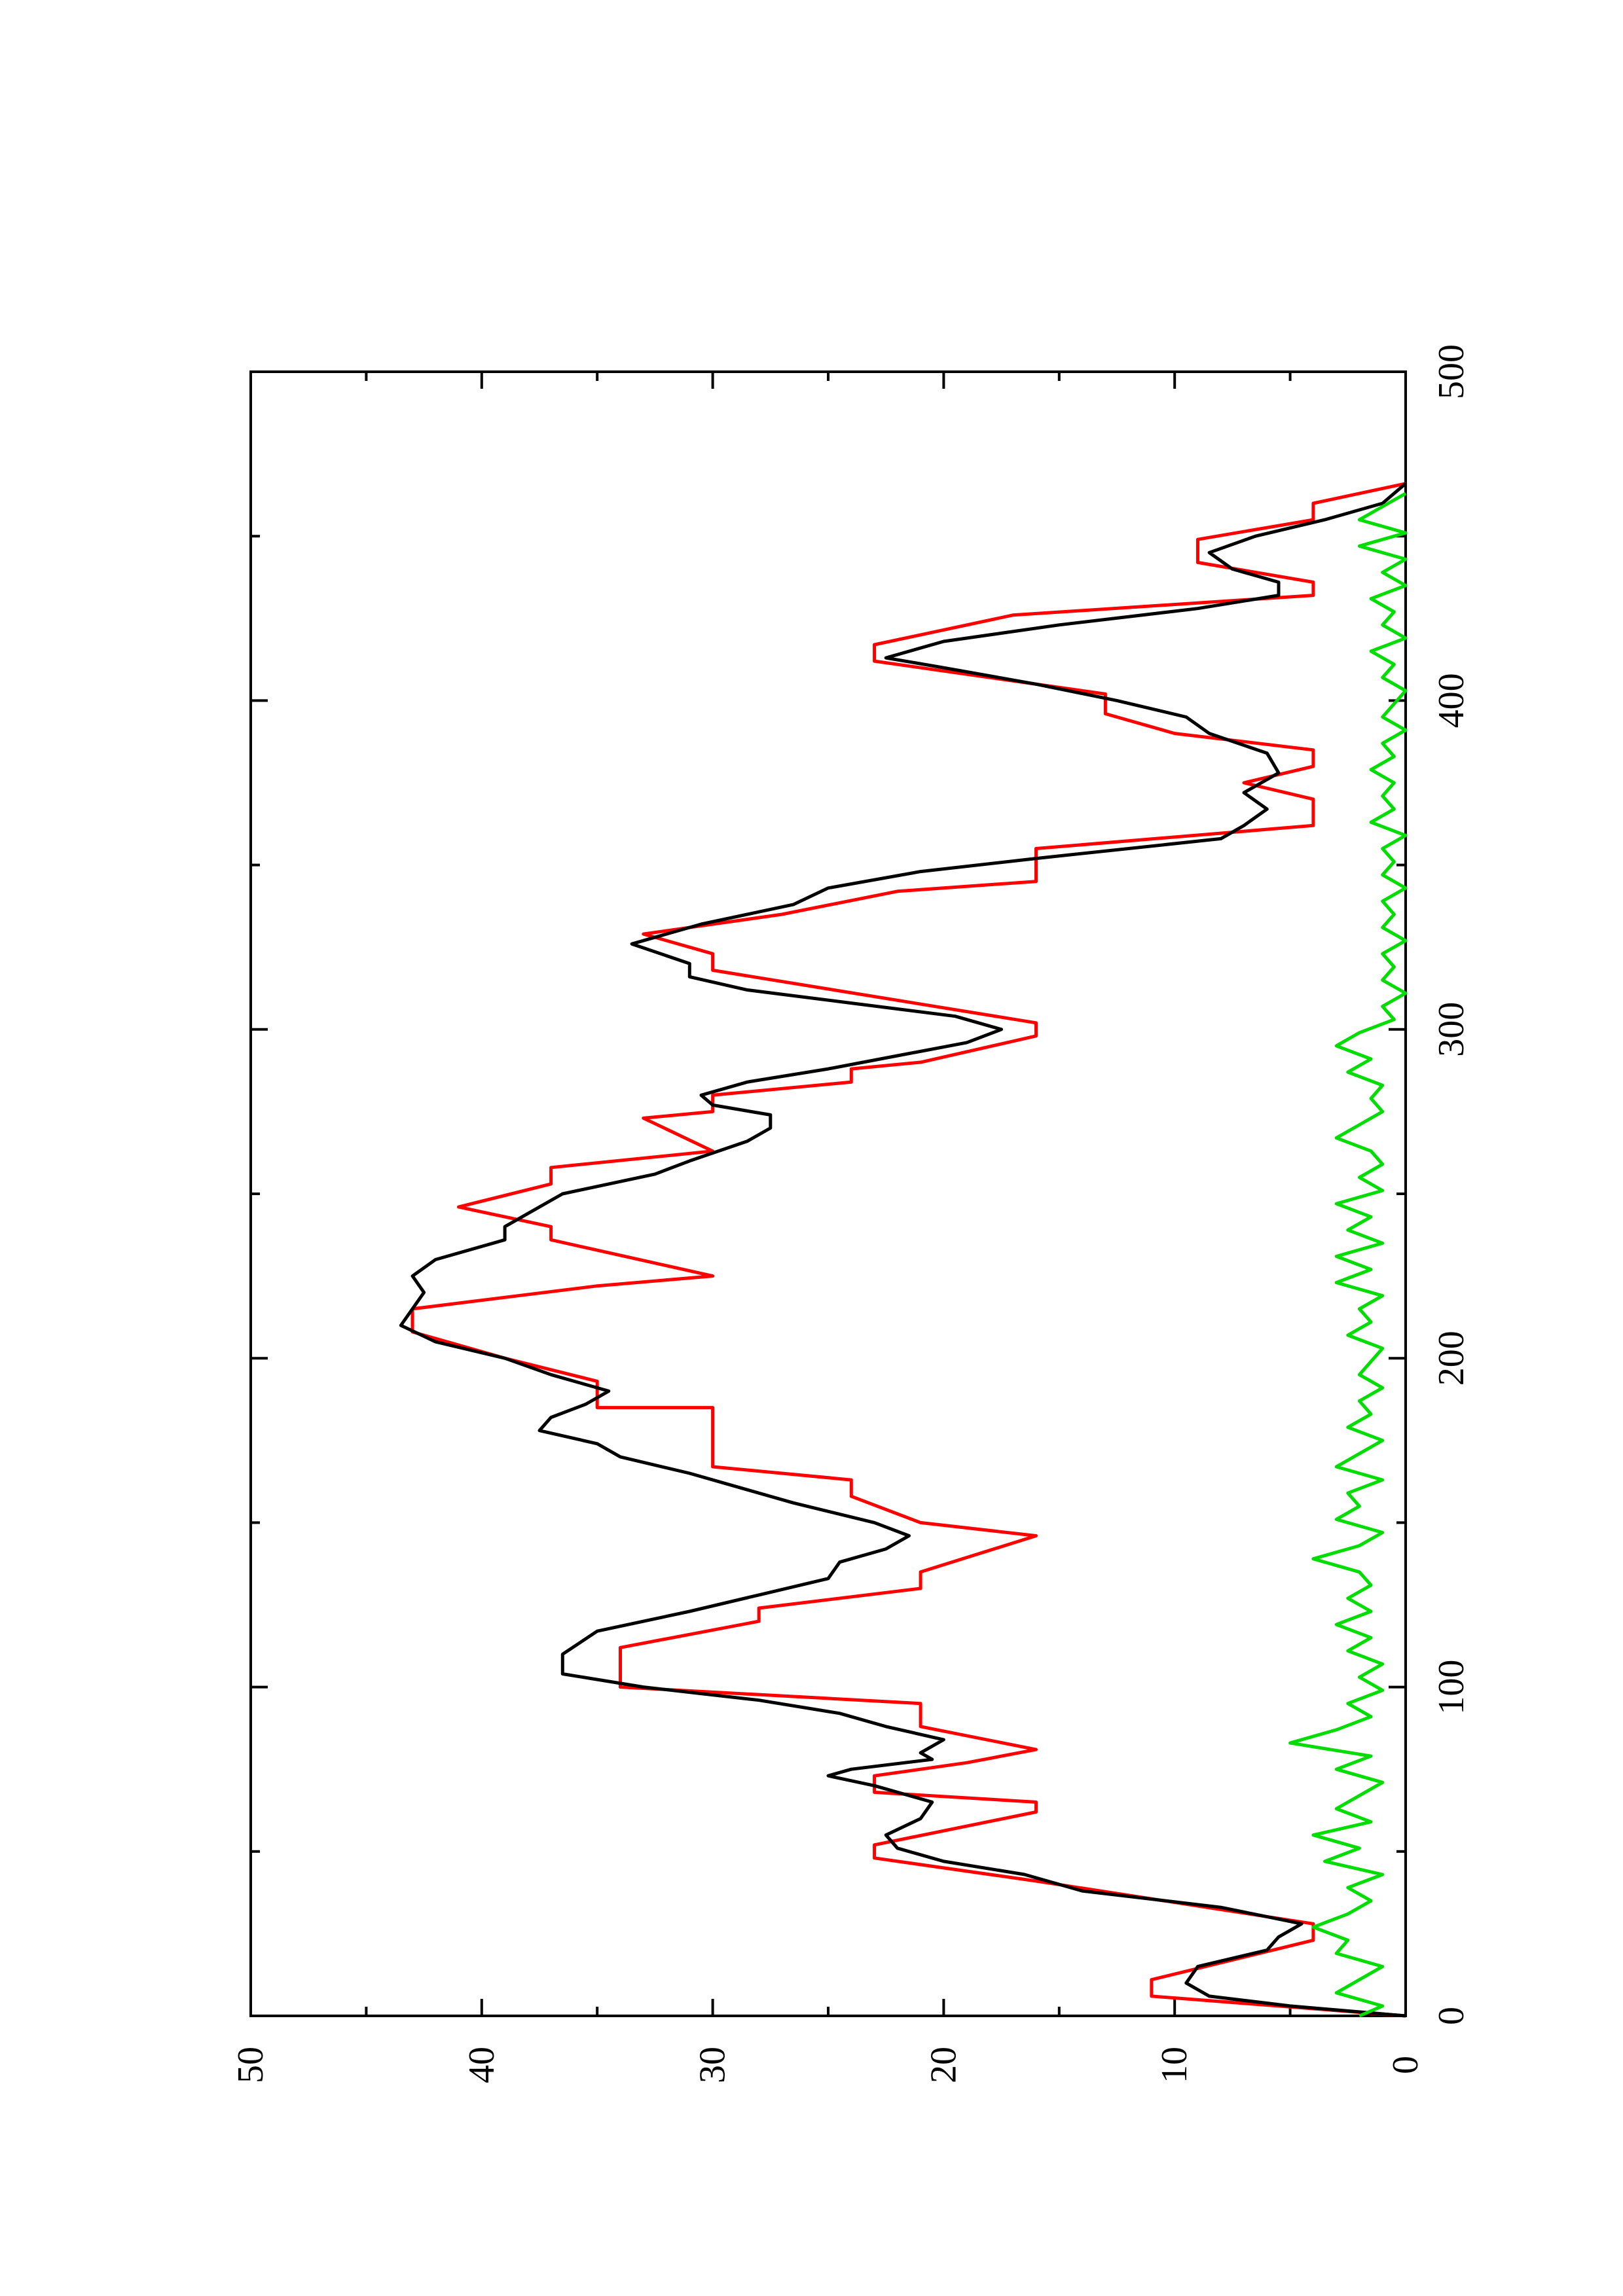 This screenshot has width=1623, height=2296. Describe the element at coordinates (482, 2065) in the screenshot. I see `y-tick-label: 40` at that location.